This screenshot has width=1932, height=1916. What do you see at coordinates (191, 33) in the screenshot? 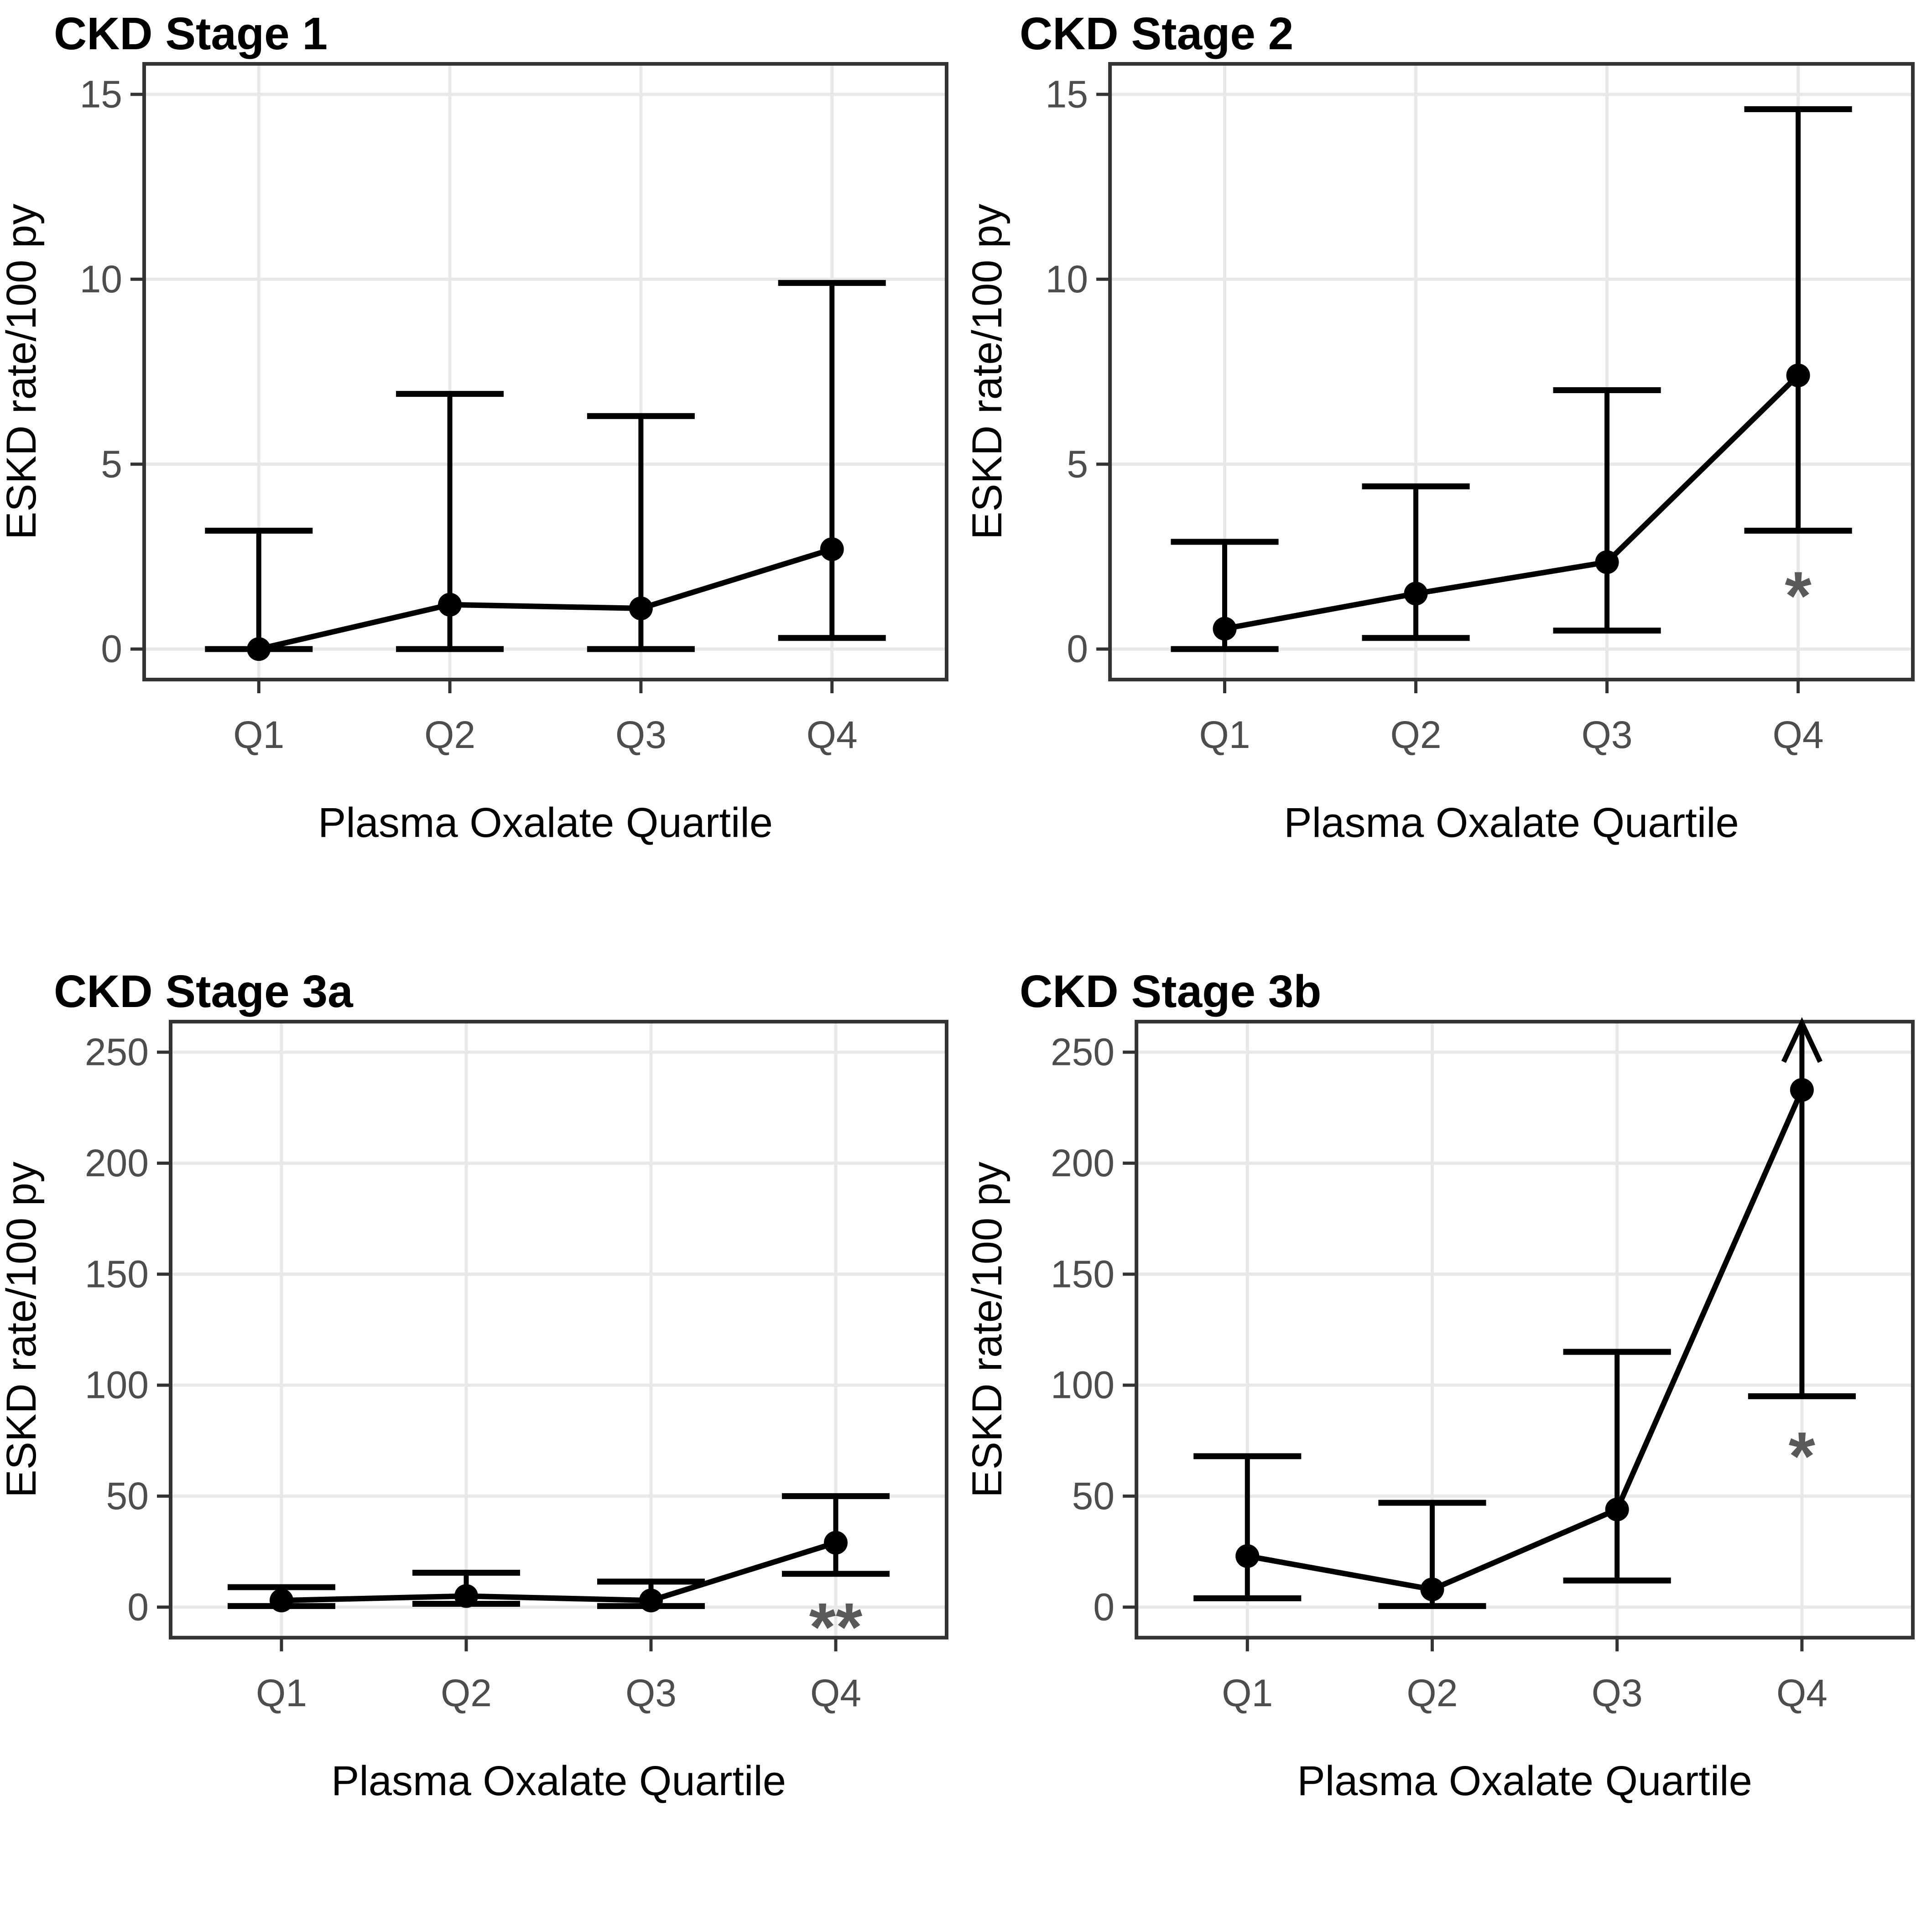
I see `panel-title: CKD Stage 1` at bounding box center [191, 33].